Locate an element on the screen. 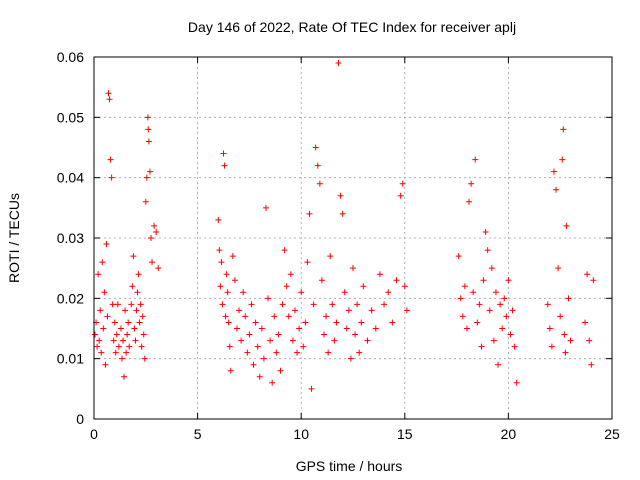 The height and width of the screenshot is (480, 640). x-tick-labels: 0 5 10 15 20 25 is located at coordinates (355, 434).